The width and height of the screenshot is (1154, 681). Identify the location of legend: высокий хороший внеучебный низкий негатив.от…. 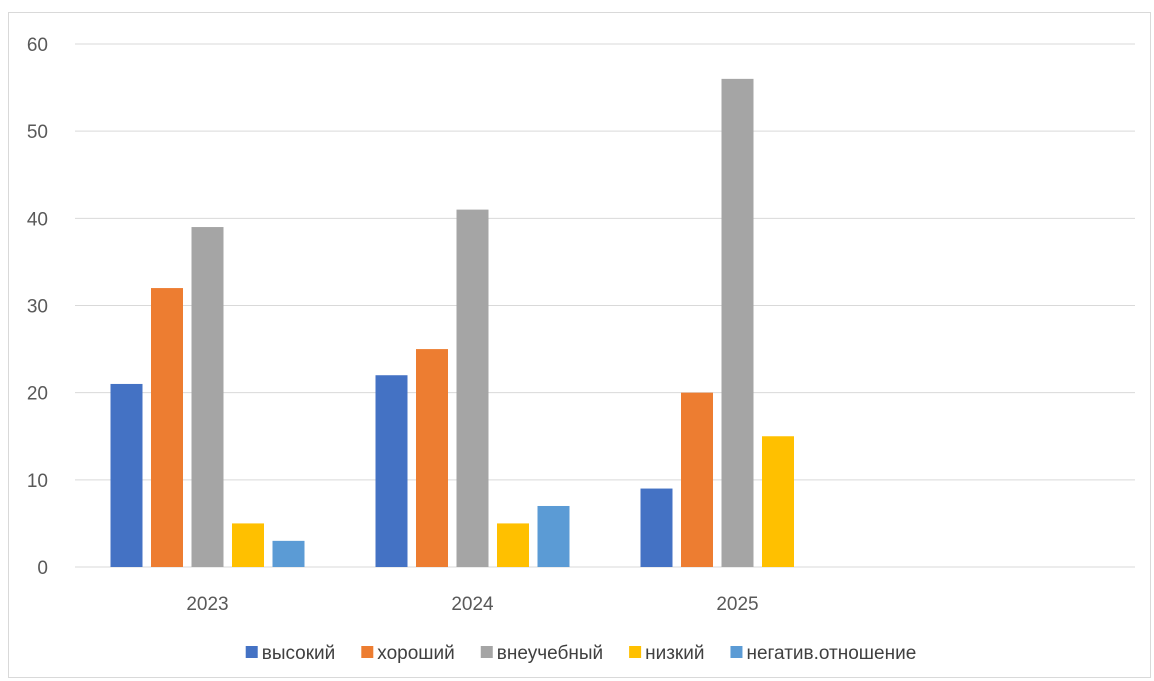
(580, 653).